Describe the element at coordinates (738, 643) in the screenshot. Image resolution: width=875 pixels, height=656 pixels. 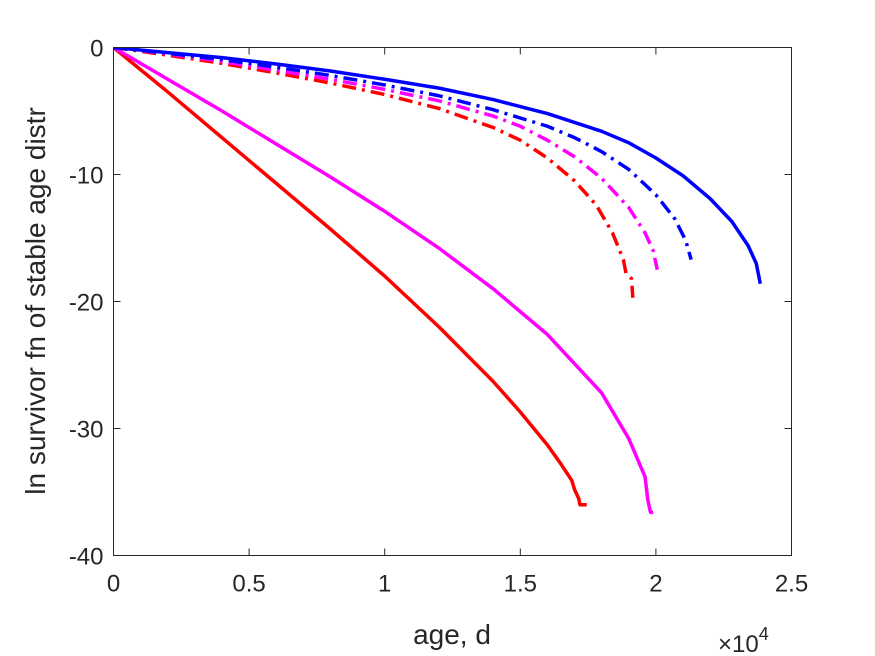
I see `x-exponent-base: ×10` at that location.